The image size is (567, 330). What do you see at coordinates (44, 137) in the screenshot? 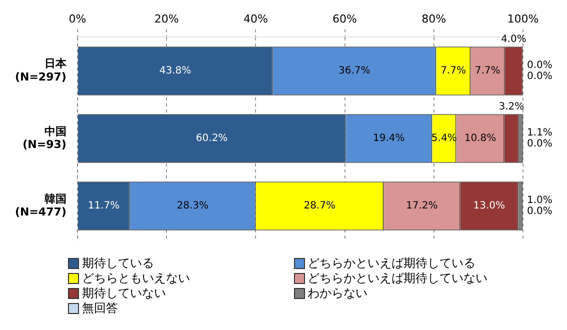
I see `y-tick-label: 中国 (N=93)` at bounding box center [44, 137].